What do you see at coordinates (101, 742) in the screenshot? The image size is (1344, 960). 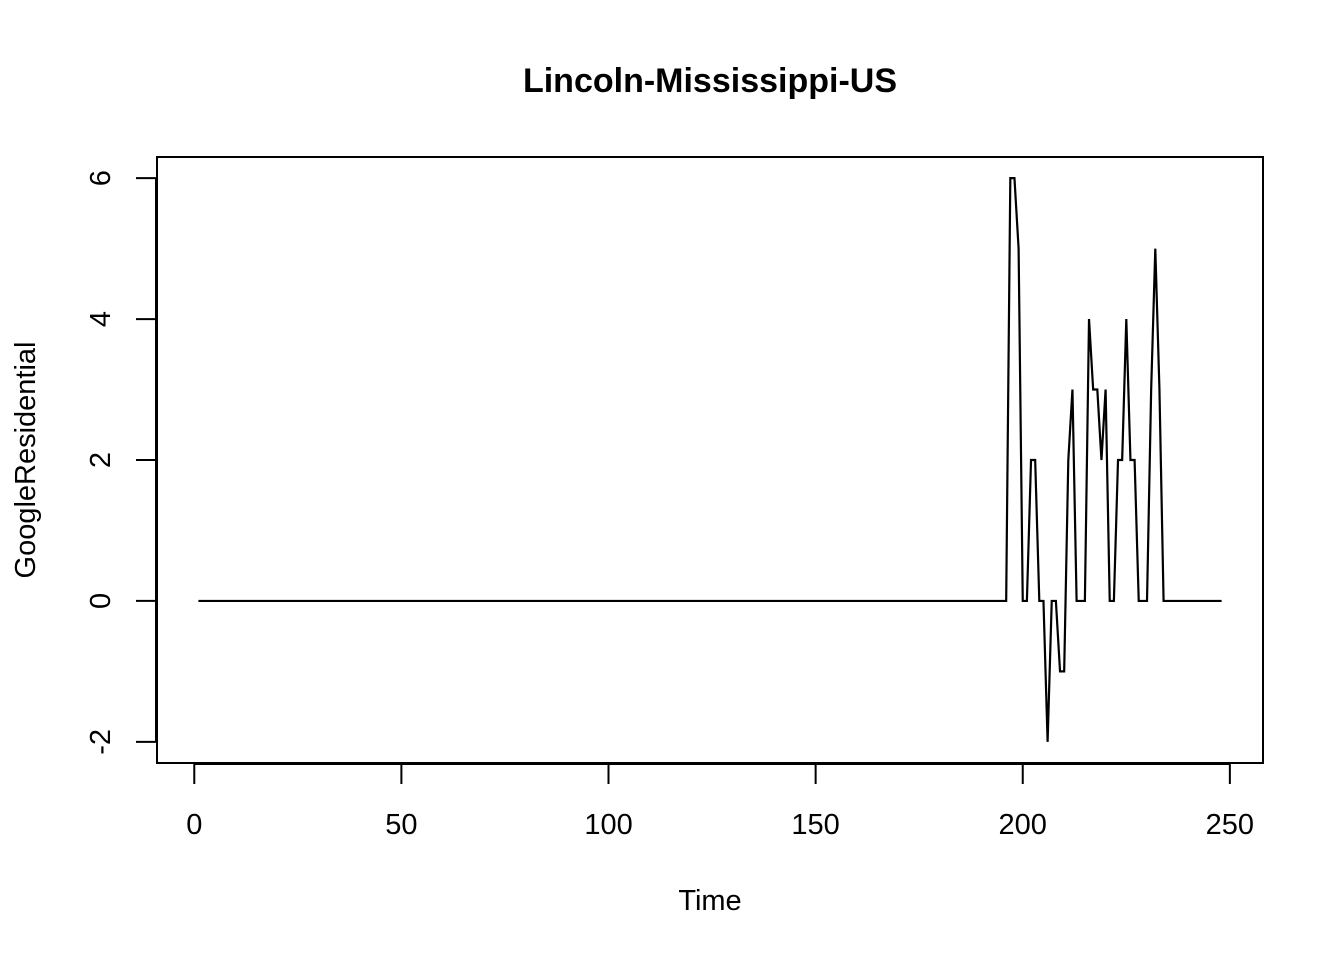 I see `y-tick-label: -2` at bounding box center [101, 742].